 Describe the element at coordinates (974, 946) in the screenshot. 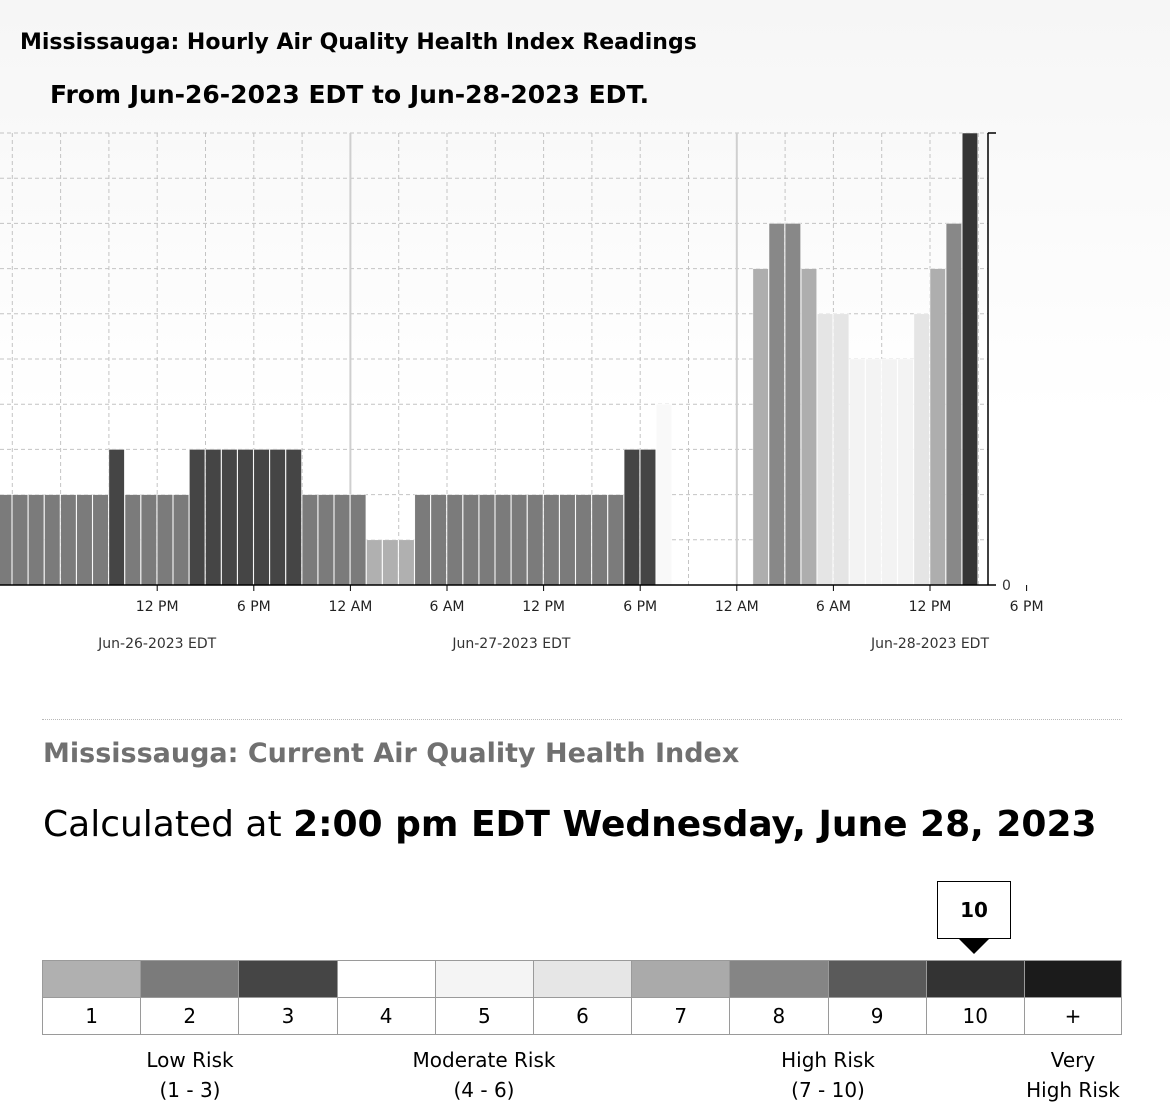

I see `current-value-arrow-icon` at that location.